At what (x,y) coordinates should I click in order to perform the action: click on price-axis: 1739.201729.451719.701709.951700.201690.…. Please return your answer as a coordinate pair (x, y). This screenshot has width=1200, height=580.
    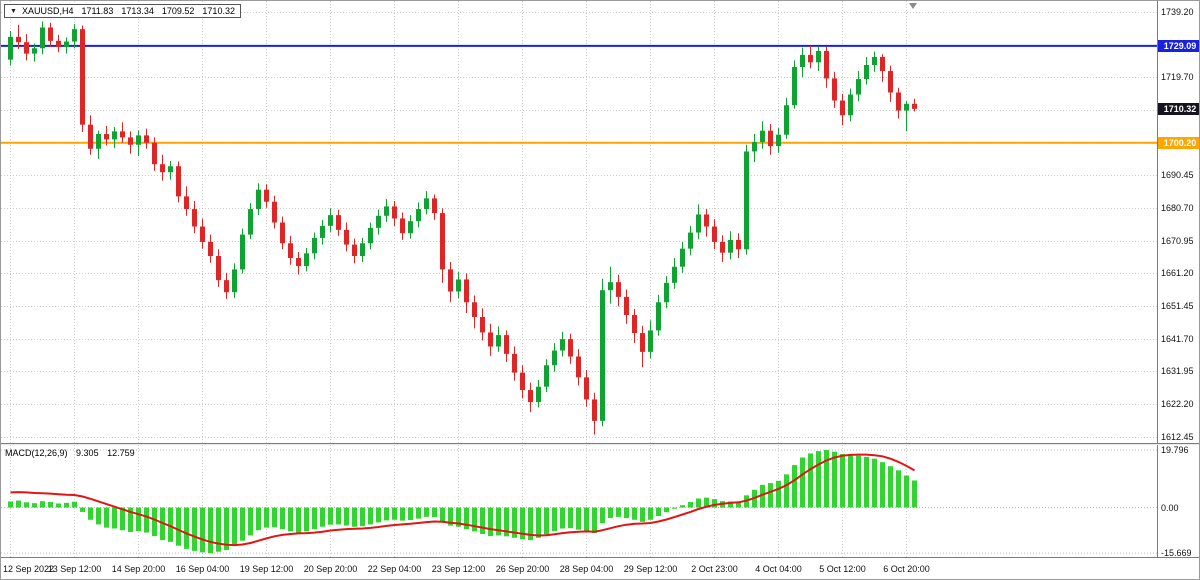
    Looking at the image, I should click on (1178, 222).